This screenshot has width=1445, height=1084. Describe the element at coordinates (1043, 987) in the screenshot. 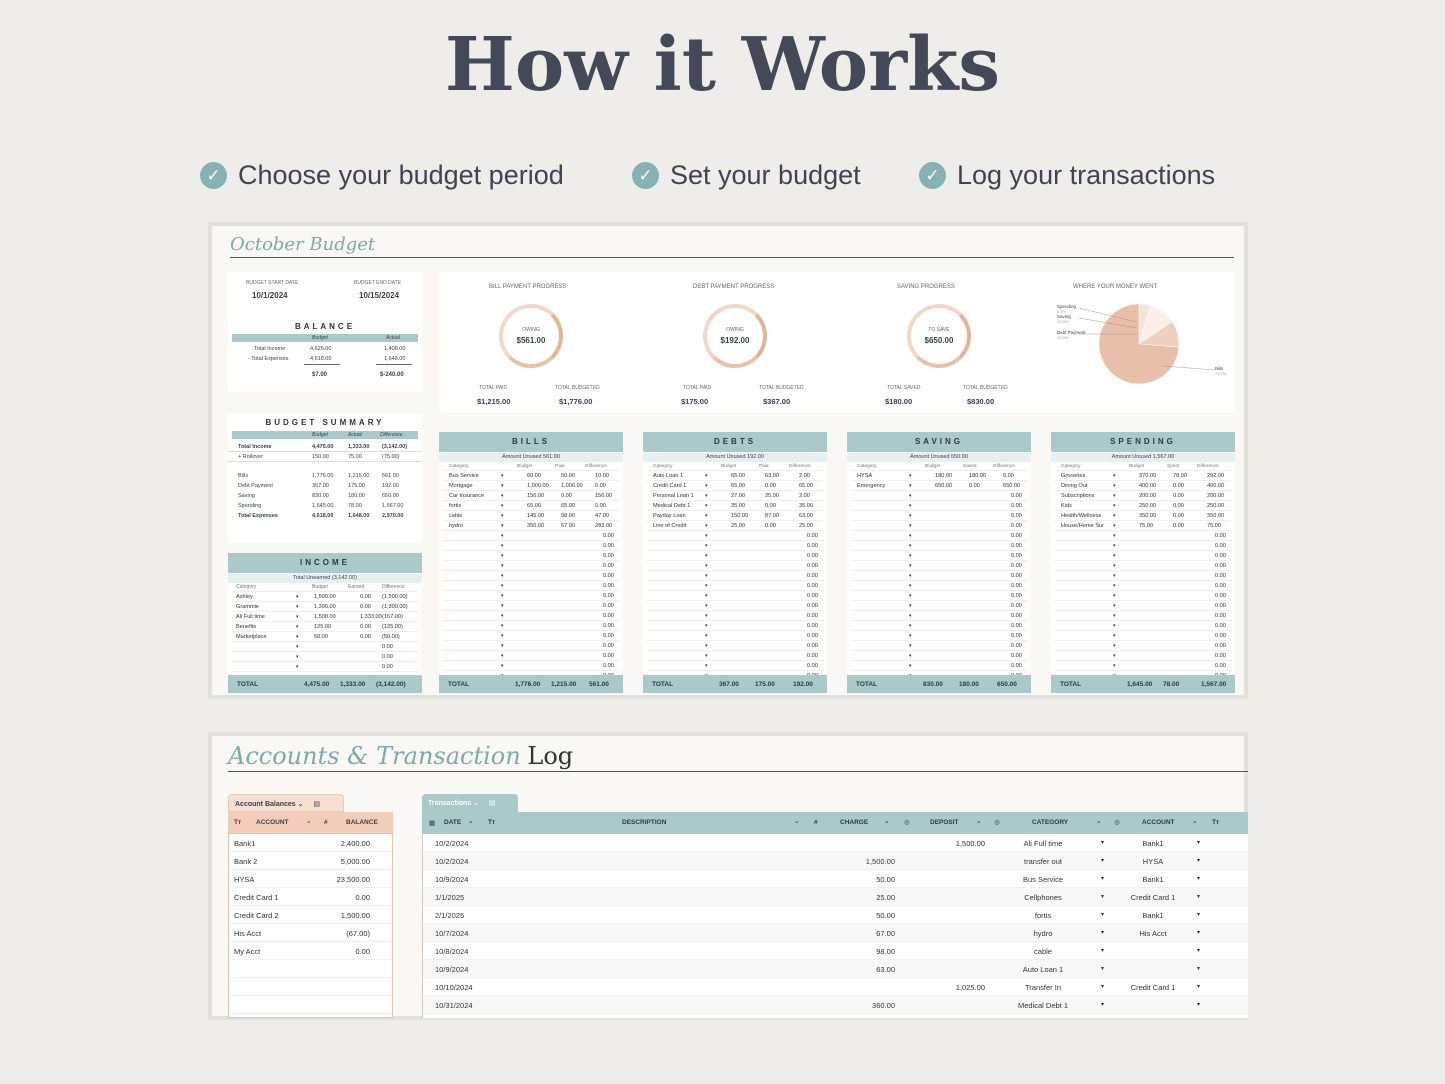

I see `transaction-category: Transfer In` at that location.